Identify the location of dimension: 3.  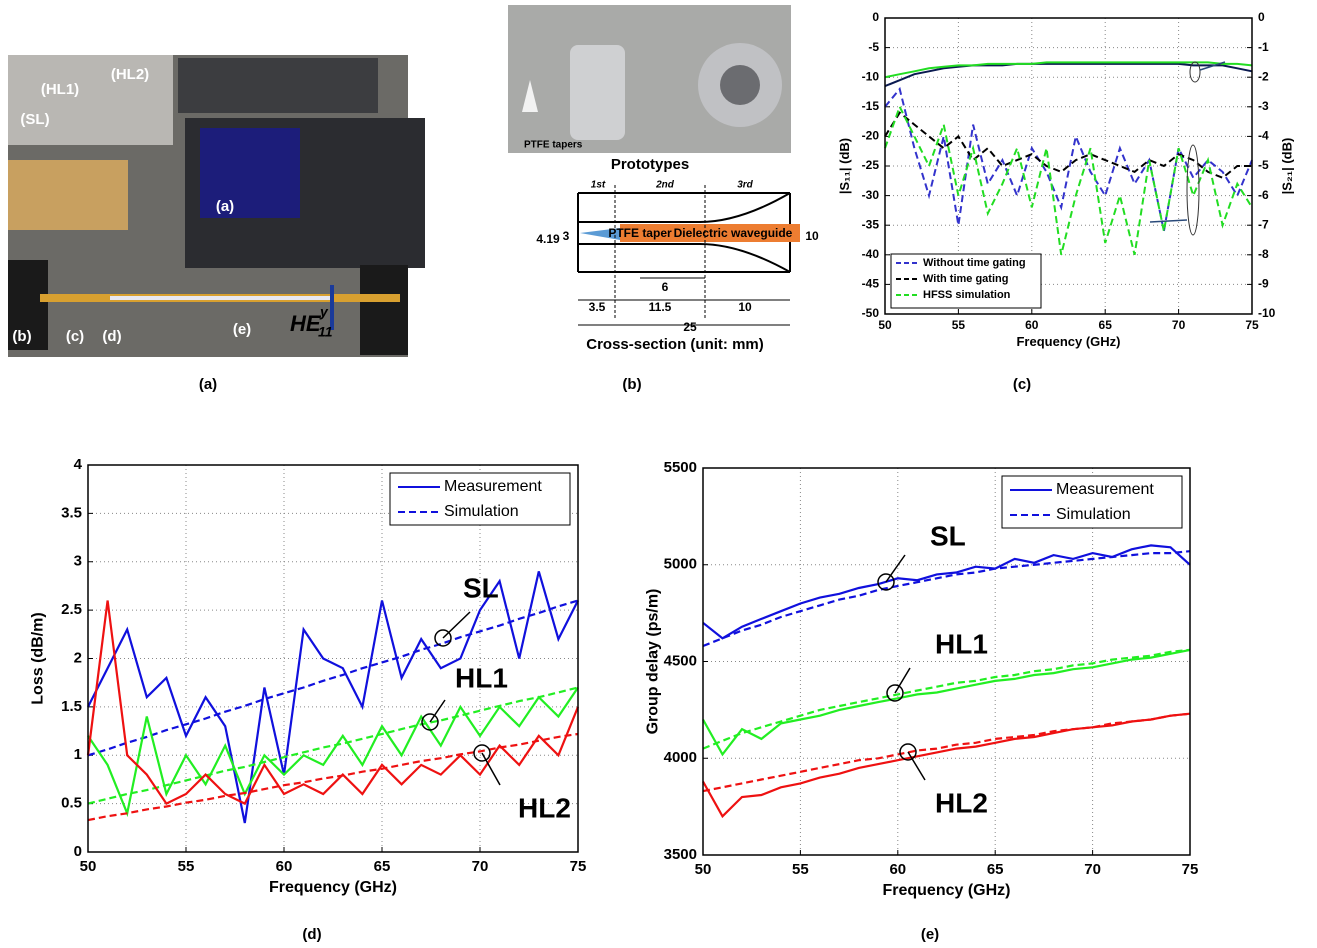
(566, 236).